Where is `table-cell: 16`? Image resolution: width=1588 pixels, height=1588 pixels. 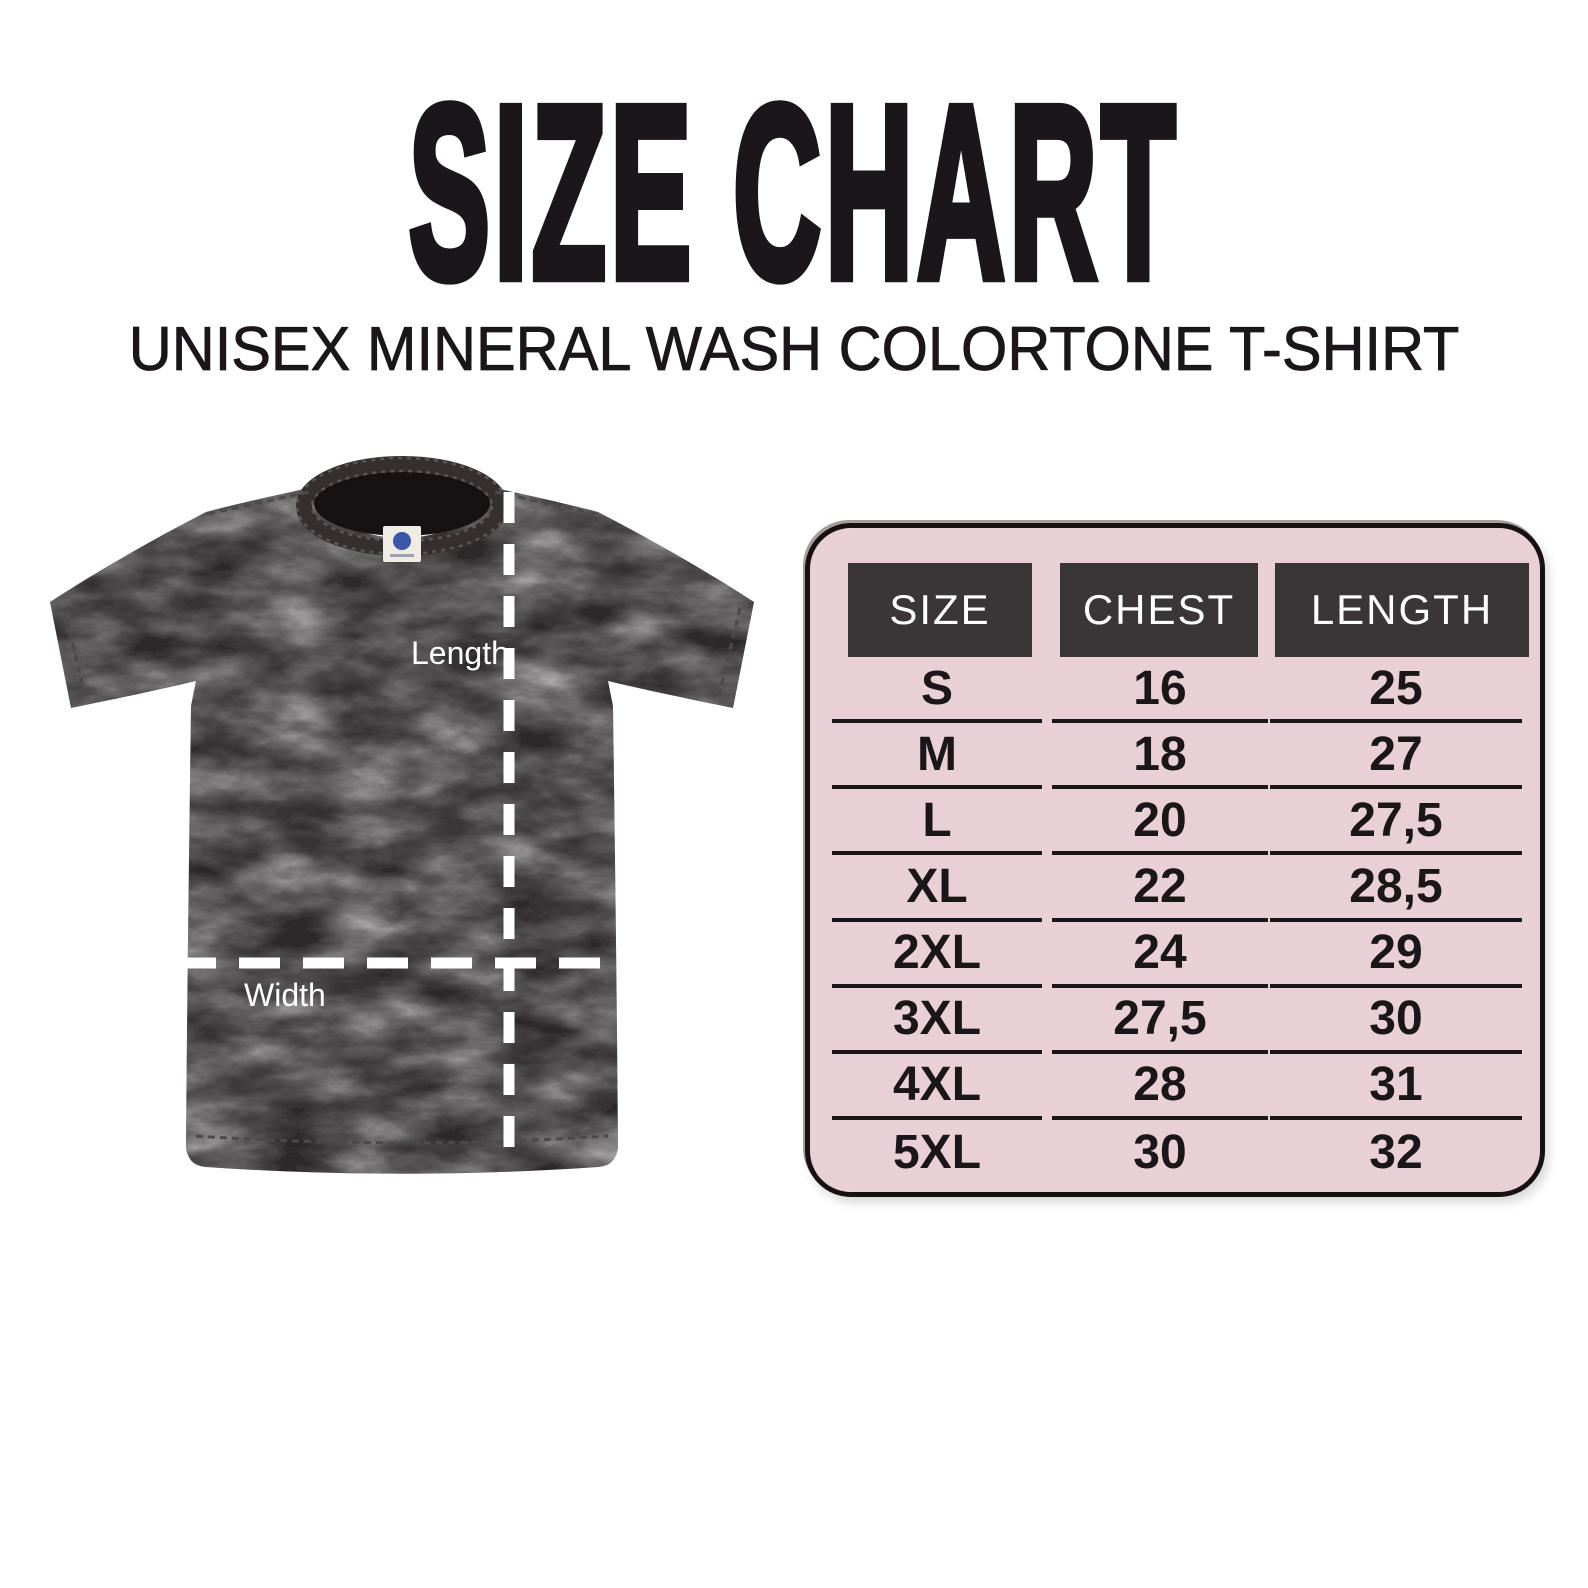
table-cell: 16 is located at coordinates (1160, 690).